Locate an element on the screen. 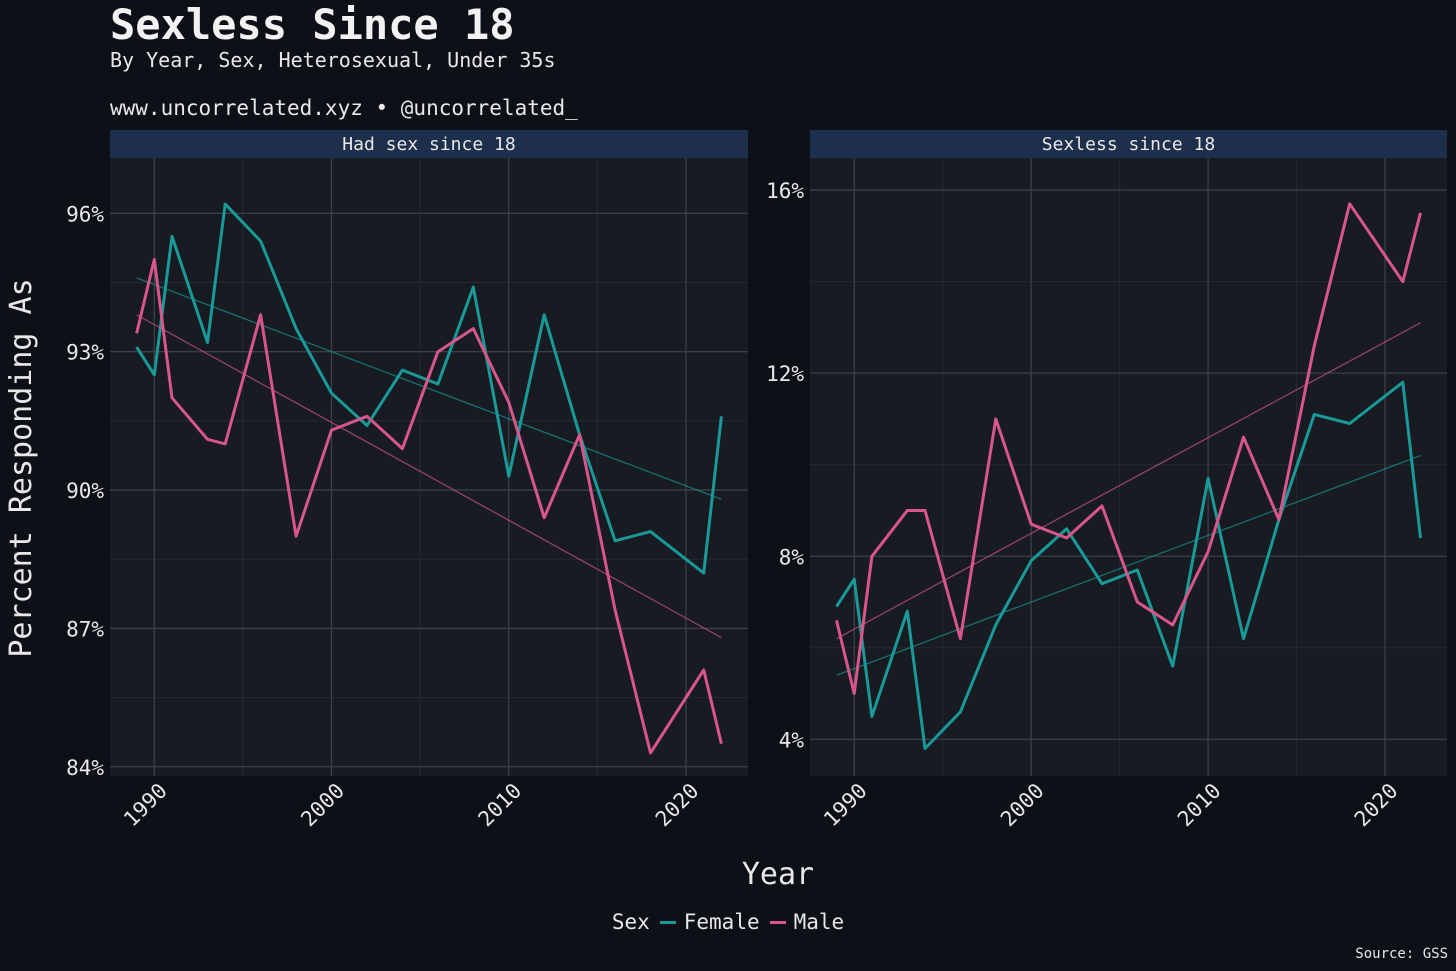  y-tick-label: 87% is located at coordinates (85, 629).